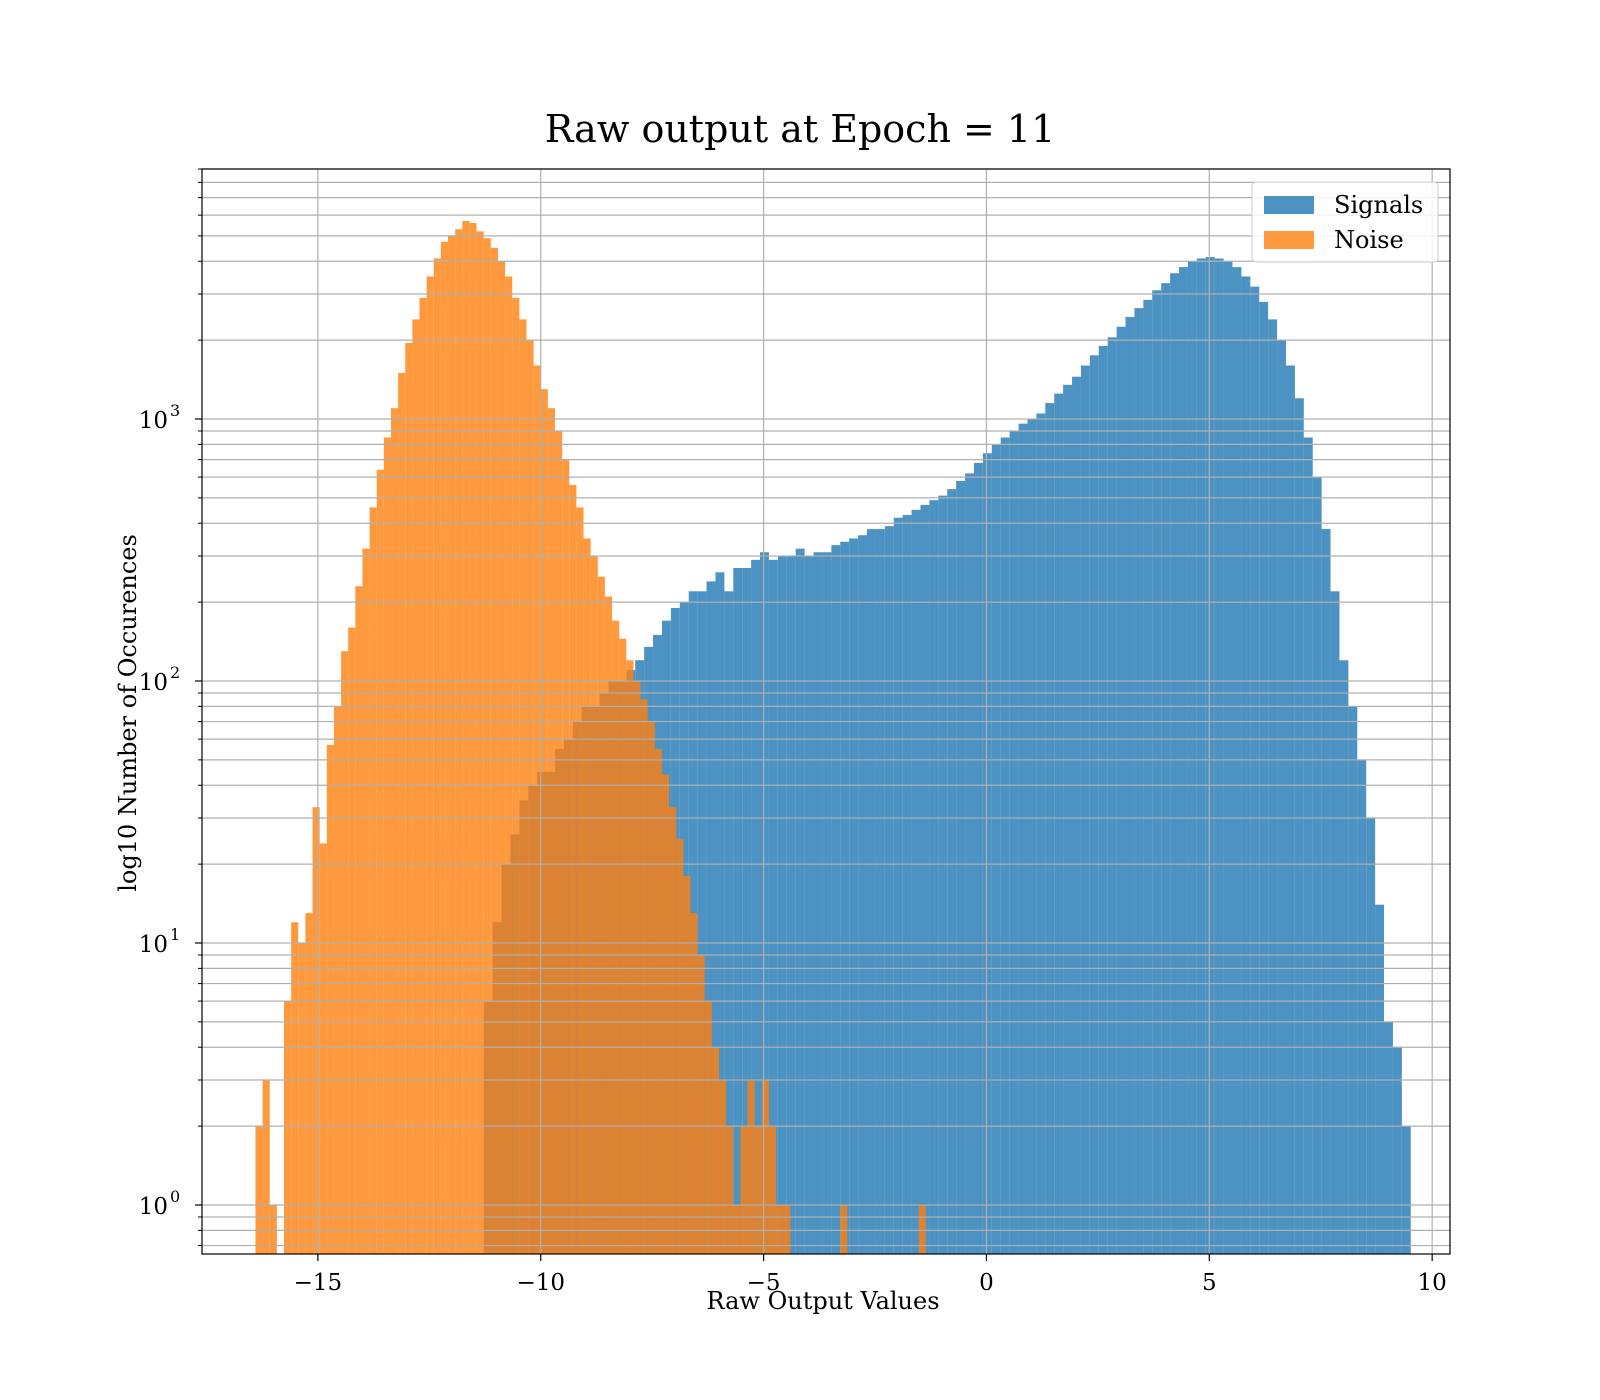 This screenshot has height=1400, width=1600. What do you see at coordinates (1289, 205) in the screenshot?
I see `legend-swatch-signals` at bounding box center [1289, 205].